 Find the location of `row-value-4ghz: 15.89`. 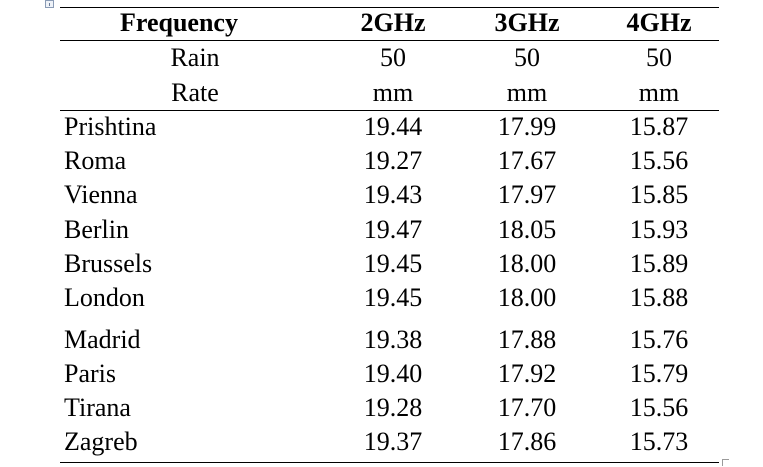

row-value-4ghz: 15.89 is located at coordinates (659, 263).